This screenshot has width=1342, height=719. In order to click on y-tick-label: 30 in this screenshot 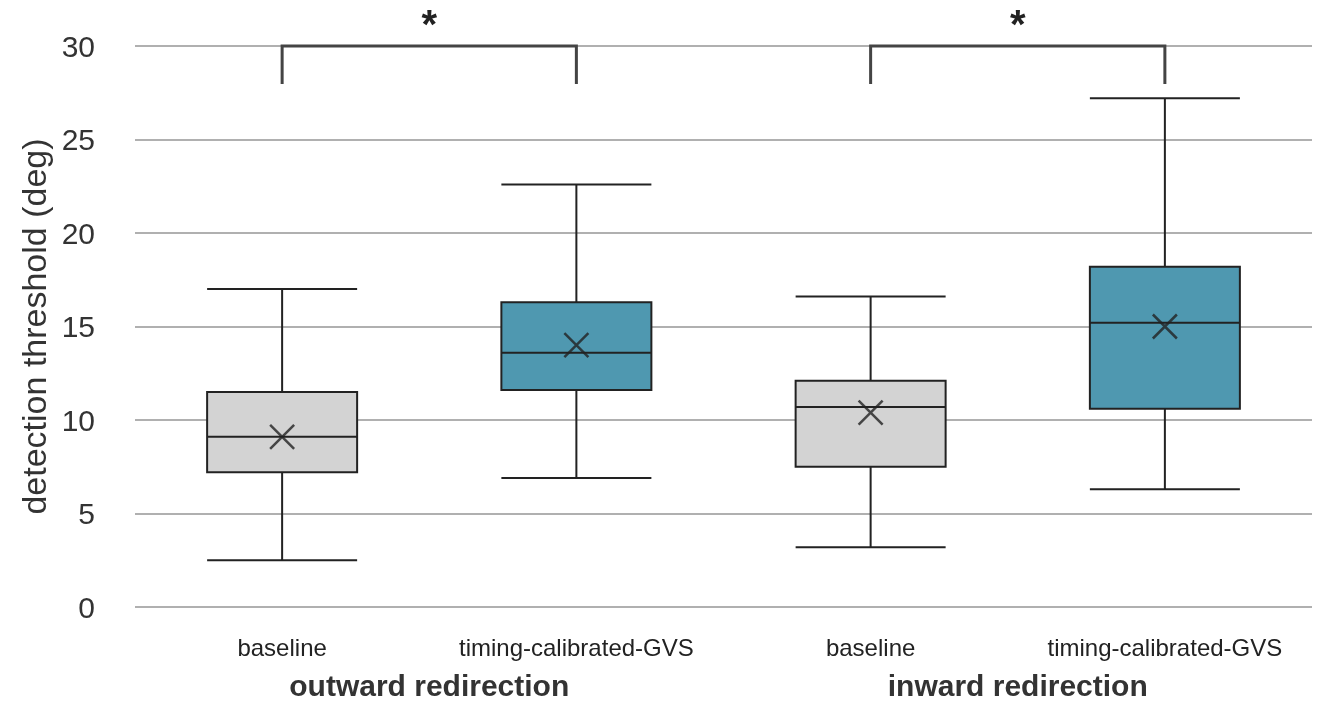, I will do `click(78, 46)`.